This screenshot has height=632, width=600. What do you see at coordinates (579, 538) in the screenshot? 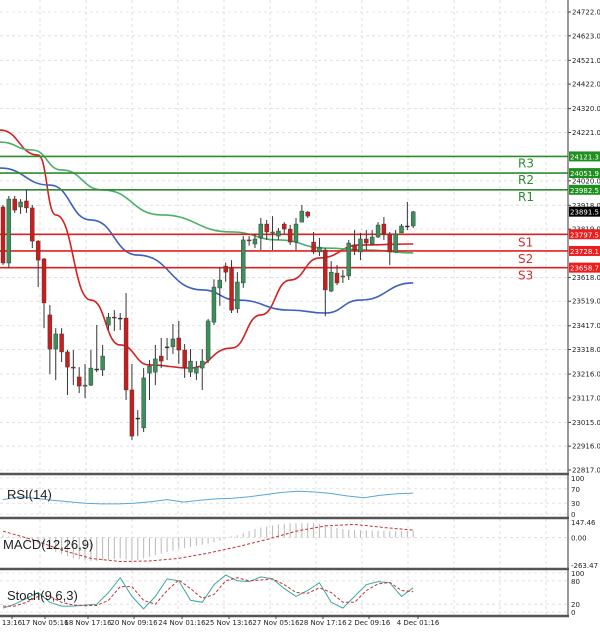
I see `macd-tick-label: 0.00` at bounding box center [579, 538].